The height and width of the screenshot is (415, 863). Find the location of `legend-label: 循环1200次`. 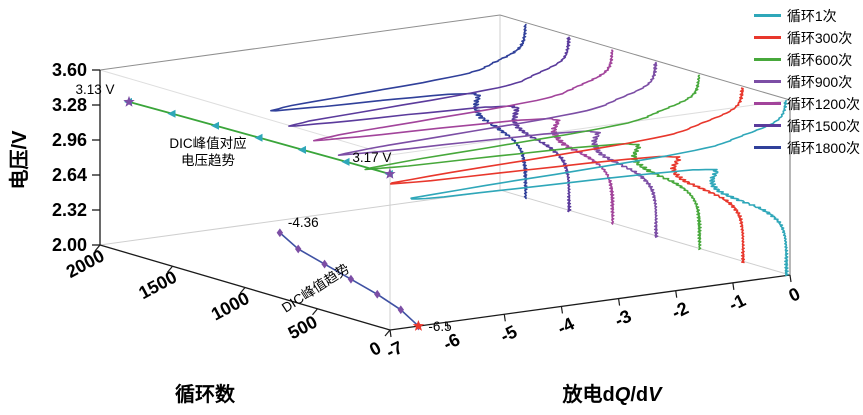

legend-label: 循环1200次 is located at coordinates (823, 103).